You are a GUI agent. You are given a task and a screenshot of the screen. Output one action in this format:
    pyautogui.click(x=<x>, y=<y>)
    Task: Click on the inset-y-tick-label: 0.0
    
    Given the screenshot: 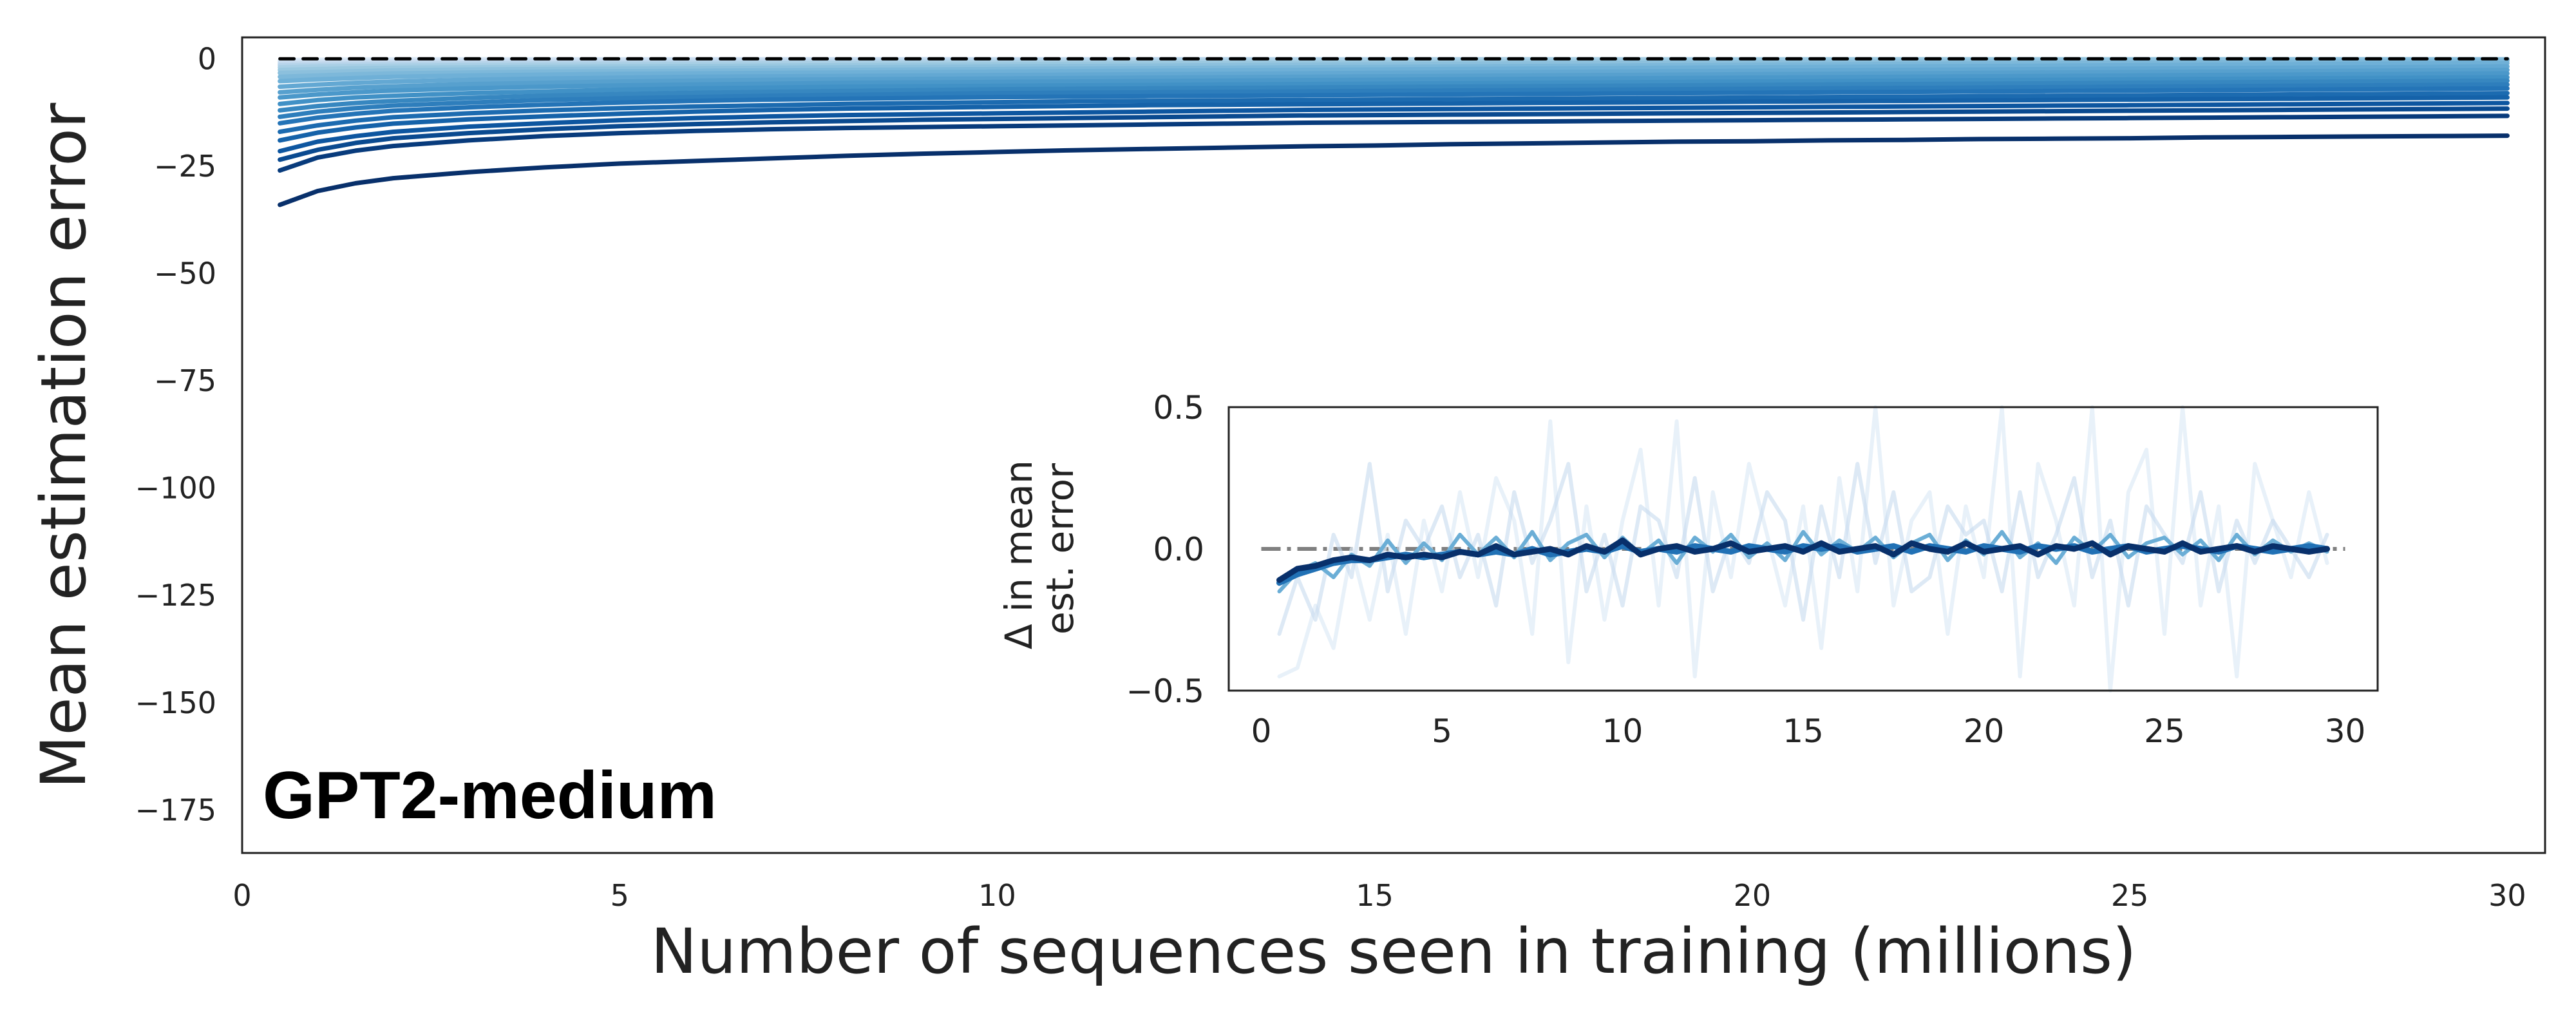 What is the action you would take?
    pyautogui.click(x=1178, y=549)
    